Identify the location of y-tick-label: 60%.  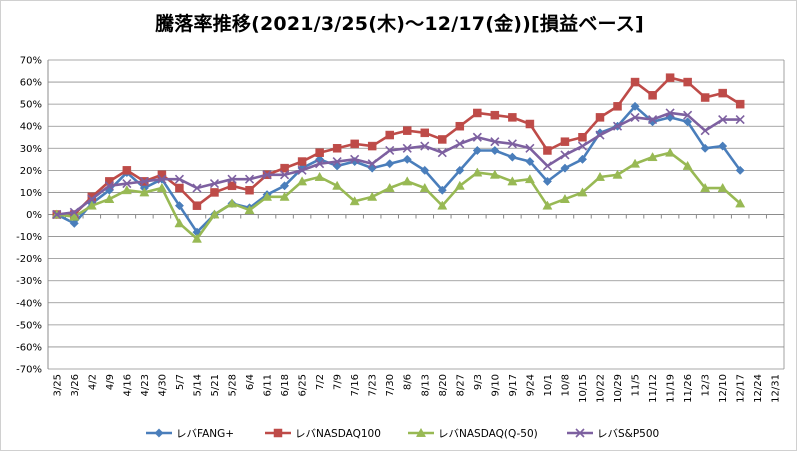
(31, 83).